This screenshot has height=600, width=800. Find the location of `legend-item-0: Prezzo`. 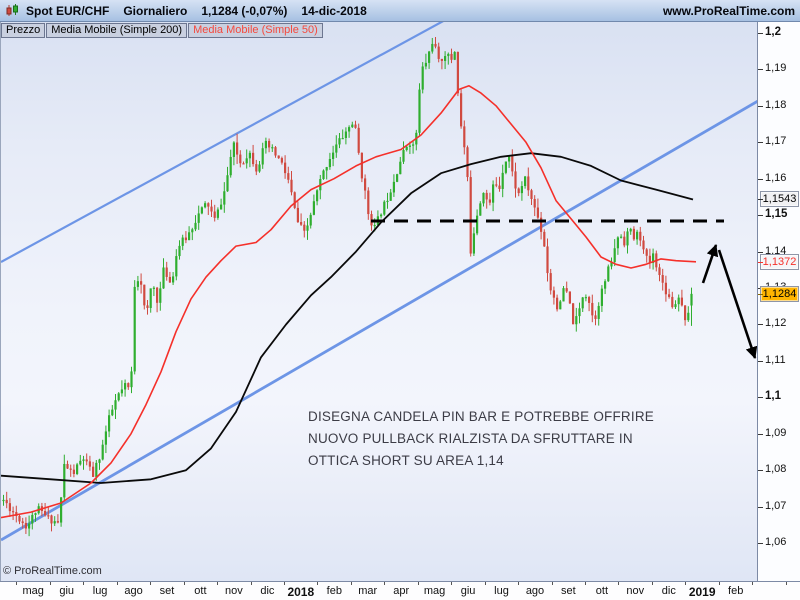

legend-item-0: Prezzo is located at coordinates (23, 30).